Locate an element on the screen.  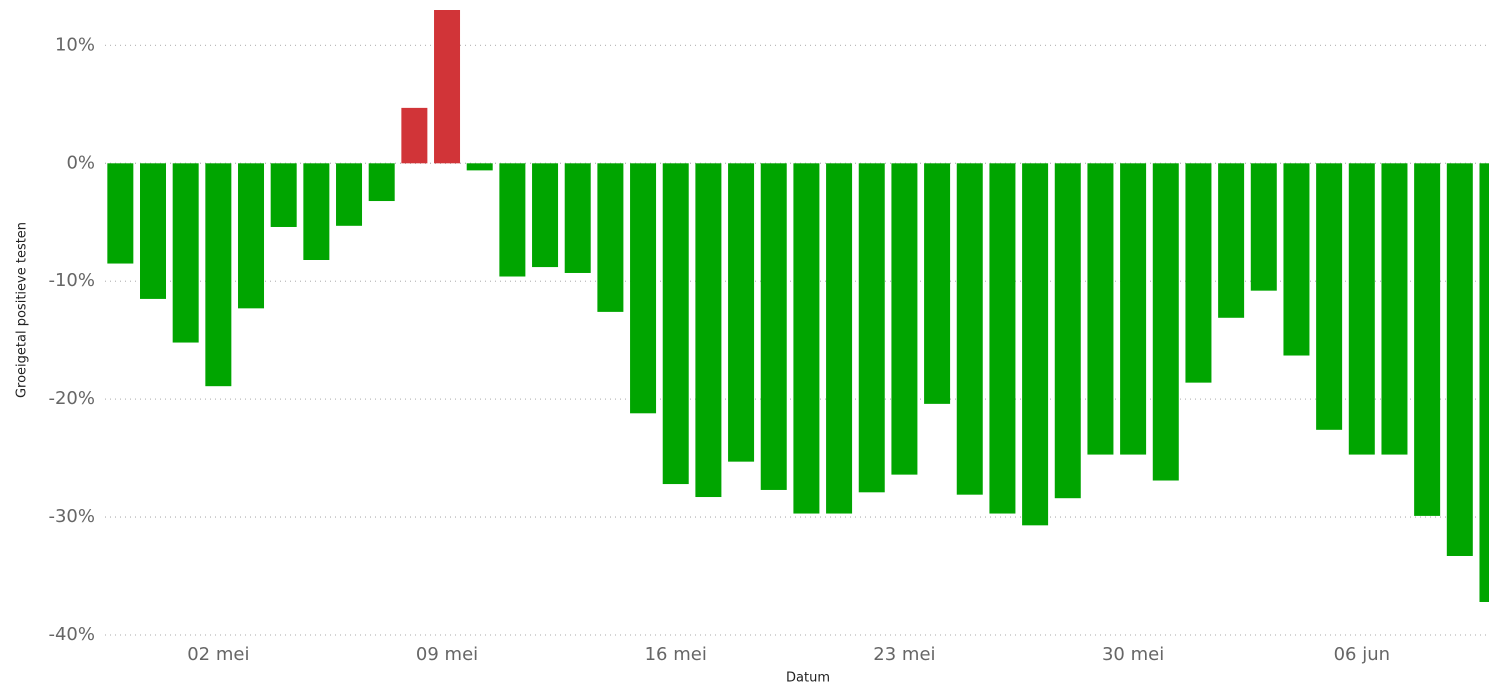
y-tick-label: -20% is located at coordinates (71, 398).